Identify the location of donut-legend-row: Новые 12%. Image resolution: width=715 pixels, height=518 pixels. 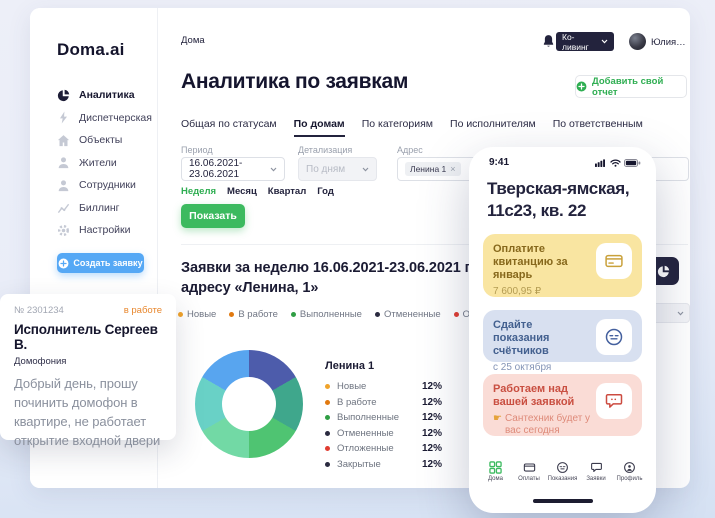
(447, 386).